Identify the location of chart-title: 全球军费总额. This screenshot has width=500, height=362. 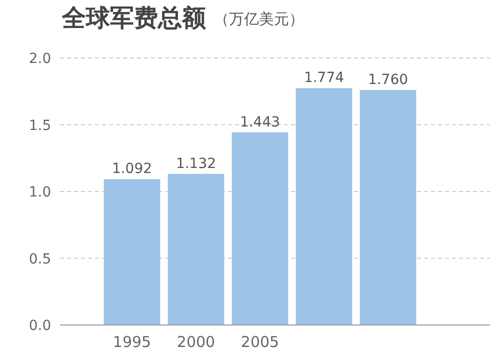
(134, 18).